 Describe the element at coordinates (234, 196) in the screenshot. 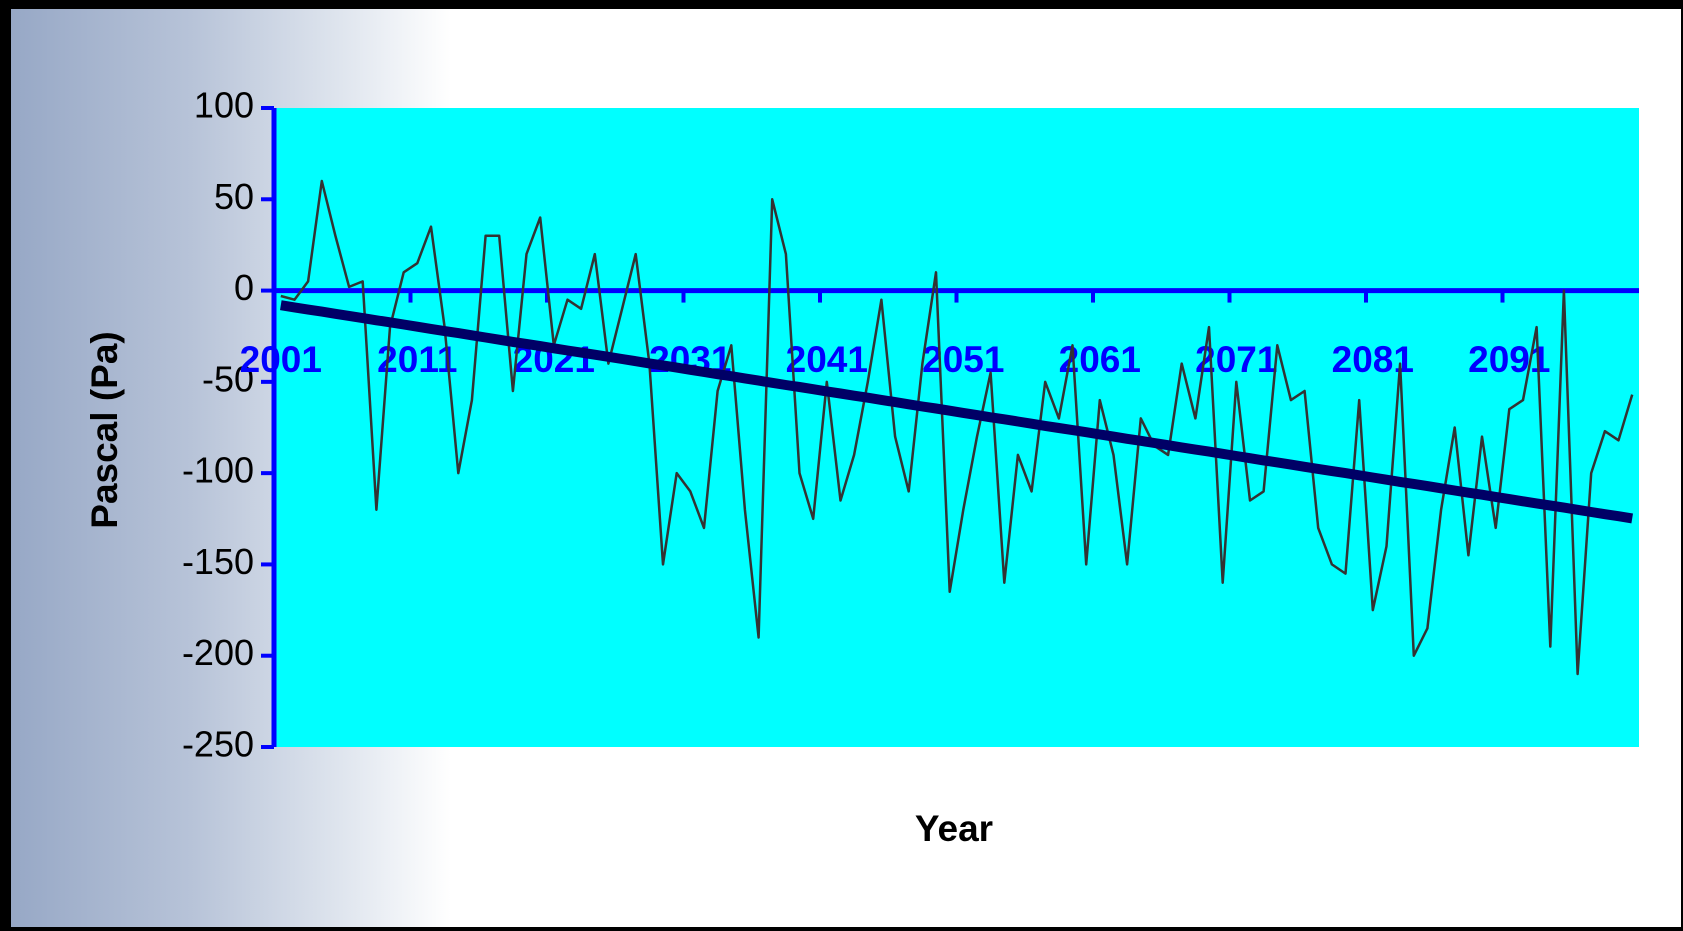

I see `y-tick-label: 50` at that location.